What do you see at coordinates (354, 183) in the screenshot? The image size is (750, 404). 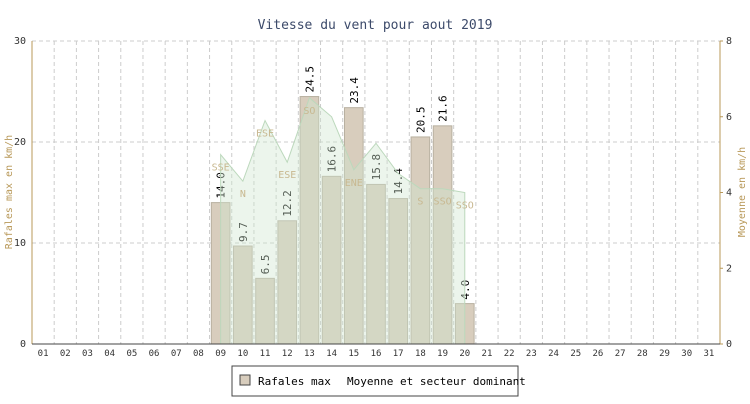 I see `sector-label: ENE` at bounding box center [354, 183].